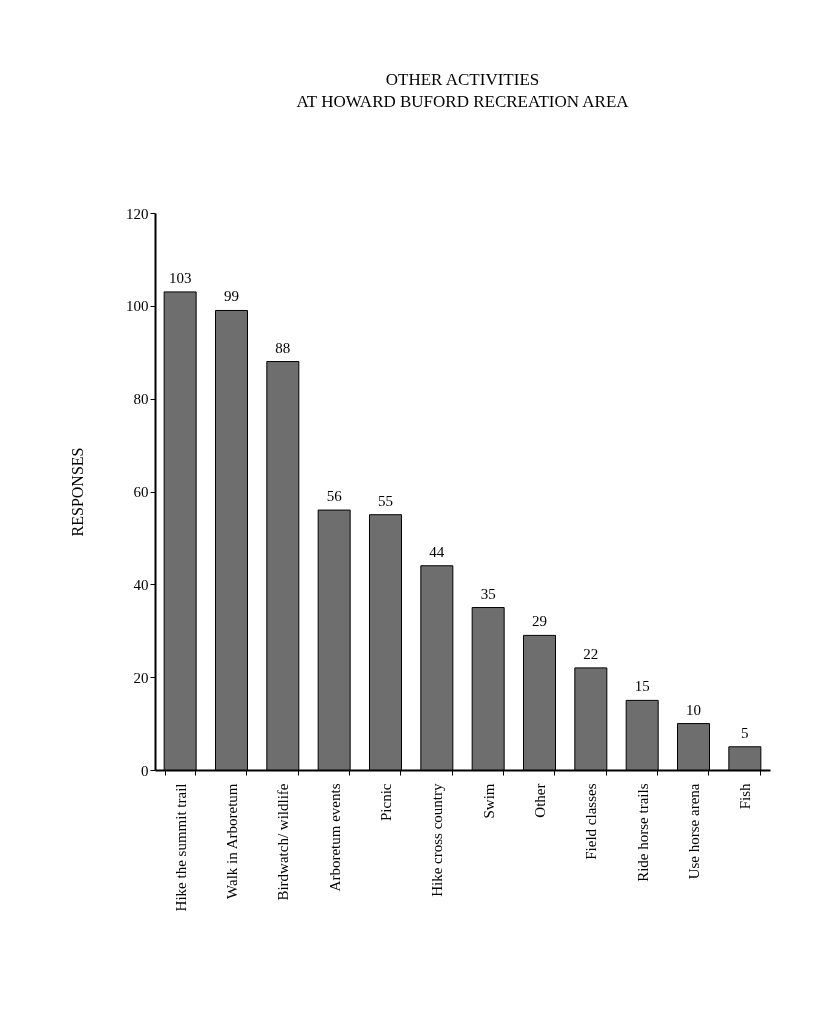 This screenshot has height=1029, width=822. I want to click on data-label: 55, so click(385, 500).